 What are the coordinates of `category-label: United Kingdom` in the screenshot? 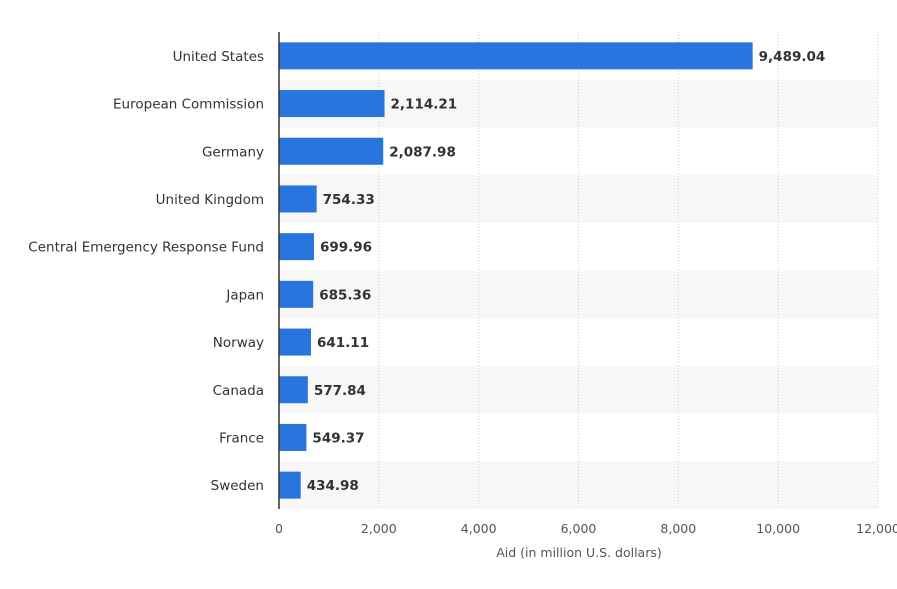 It's located at (210, 200).